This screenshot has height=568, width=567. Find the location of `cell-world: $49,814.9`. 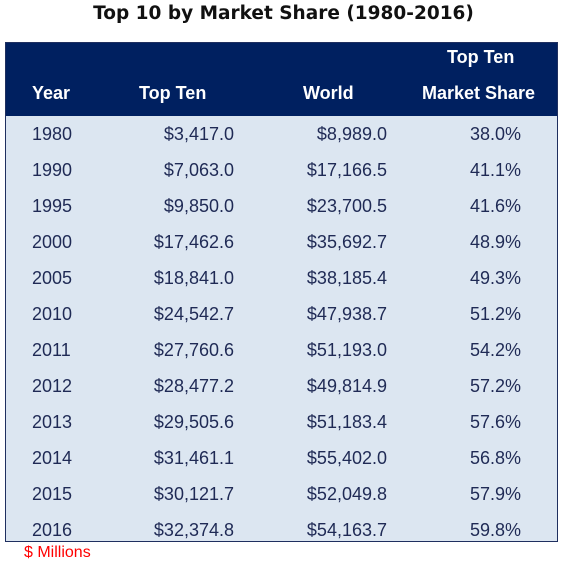

cell-world: $49,814.9 is located at coordinates (346, 386).